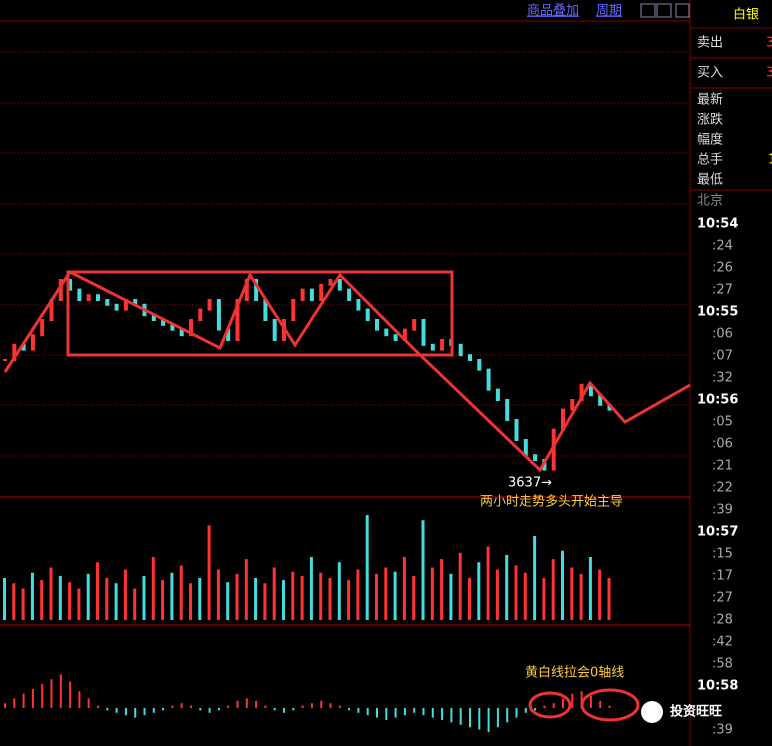 The width and height of the screenshot is (772, 746). Describe the element at coordinates (722, 290) in the screenshot. I see `time-label: :27` at that location.